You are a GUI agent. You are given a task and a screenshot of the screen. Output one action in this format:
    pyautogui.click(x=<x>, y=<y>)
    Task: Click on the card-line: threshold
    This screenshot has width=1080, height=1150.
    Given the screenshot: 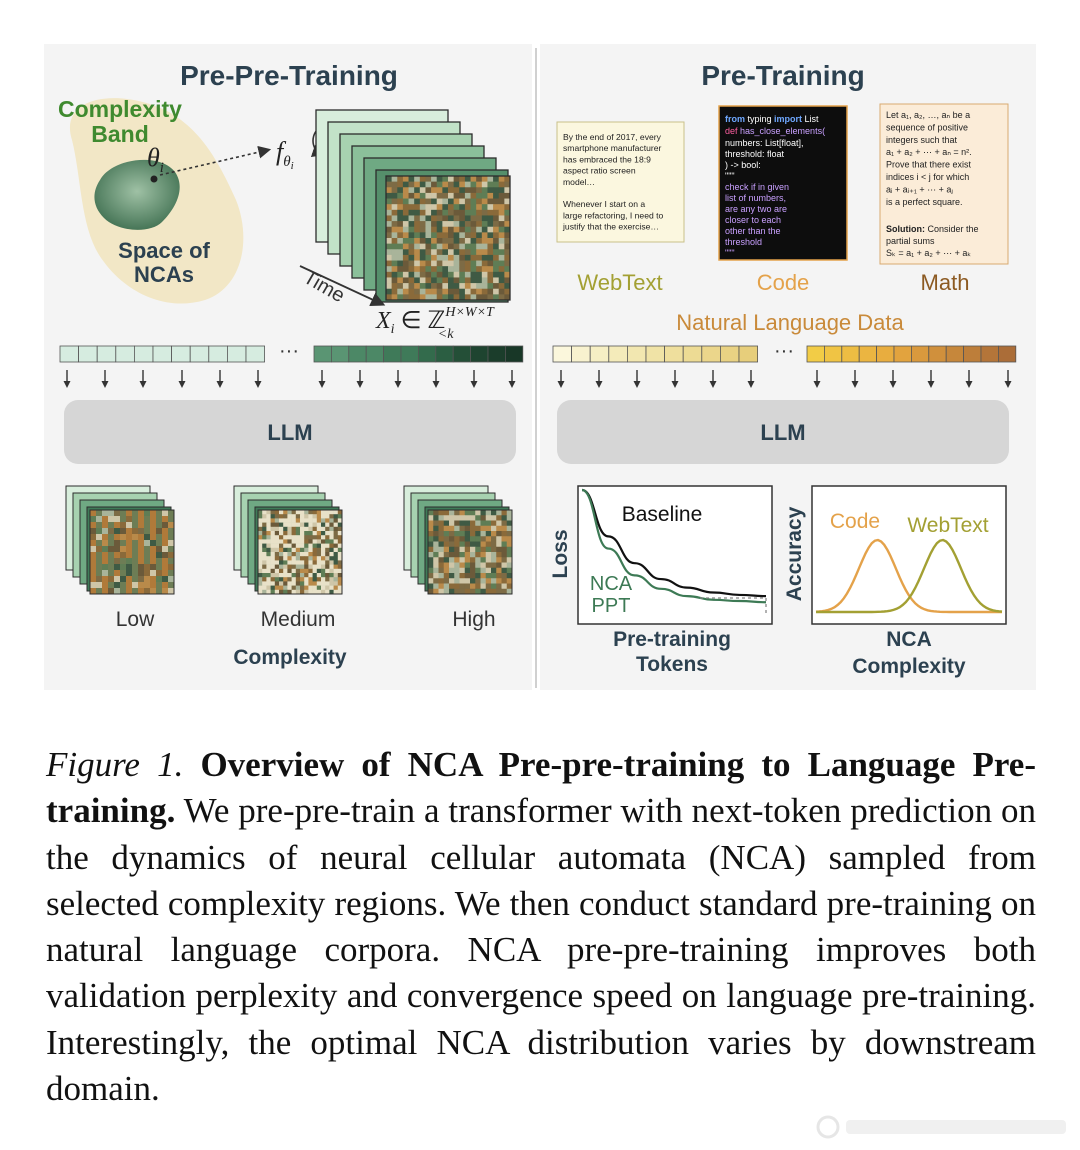 What is the action you would take?
    pyautogui.click(x=743, y=242)
    